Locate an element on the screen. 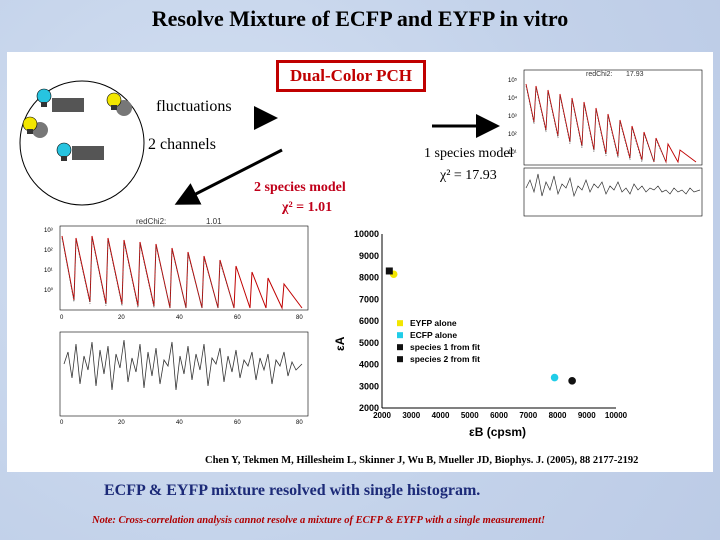 This screenshot has height=540, width=720. y-tick-label: 6000 is located at coordinates (369, 321).